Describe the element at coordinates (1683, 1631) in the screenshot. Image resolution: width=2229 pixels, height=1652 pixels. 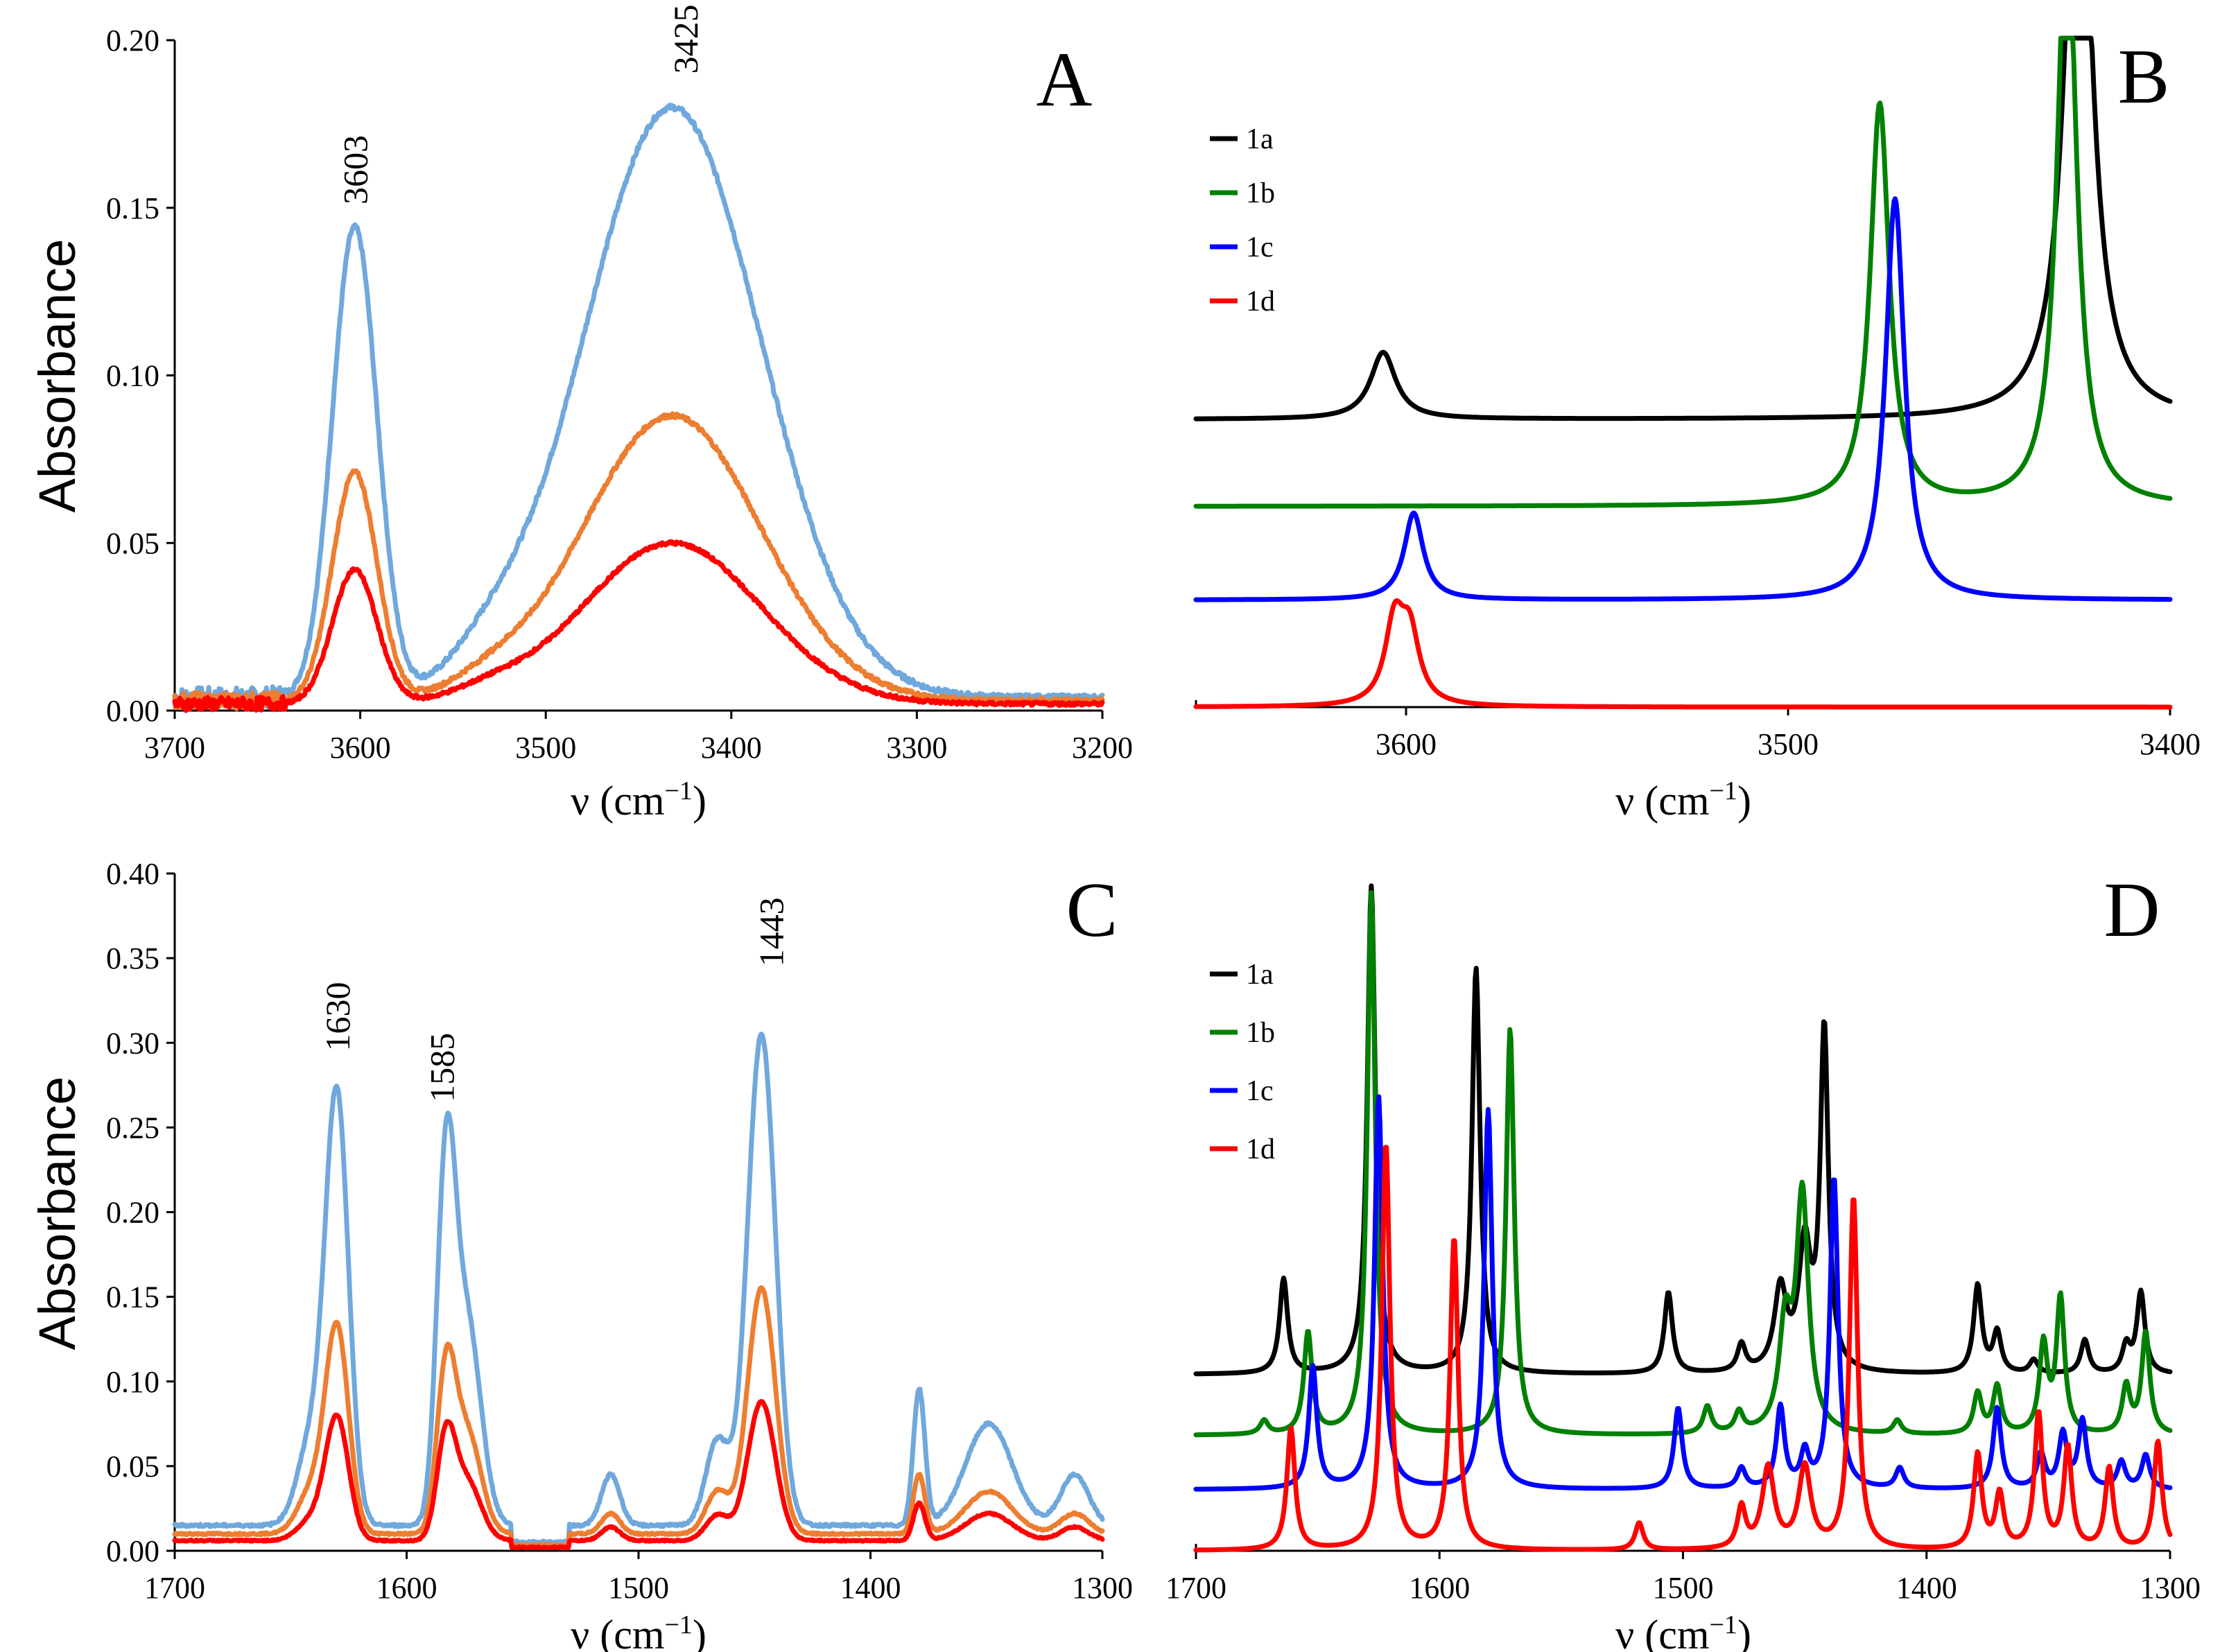
I see `x-axis-title-d: ν (cm−1)` at that location.